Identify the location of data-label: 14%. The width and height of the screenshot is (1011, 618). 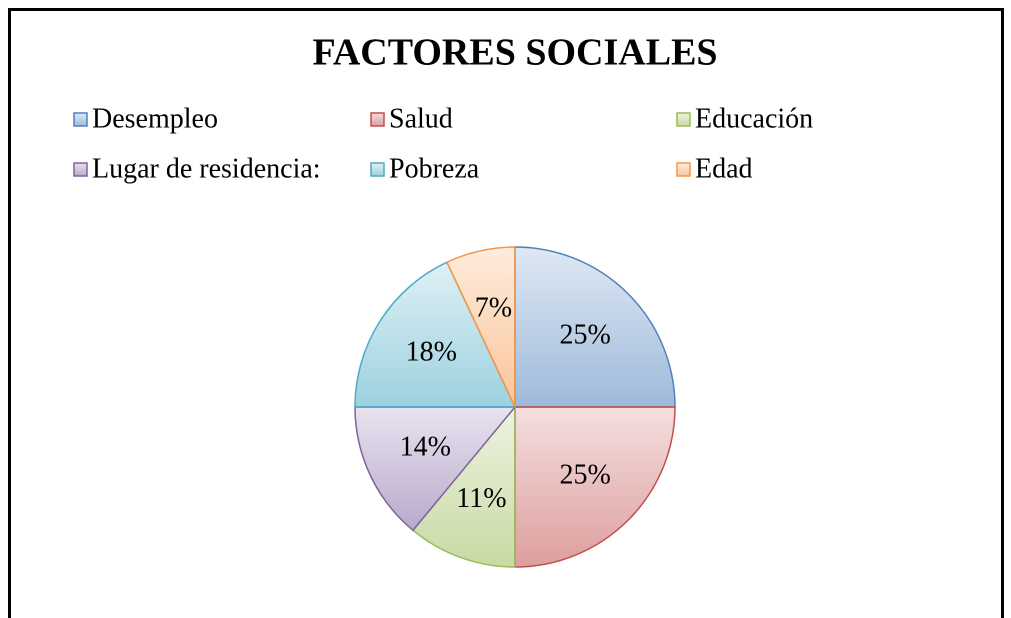
(425, 447).